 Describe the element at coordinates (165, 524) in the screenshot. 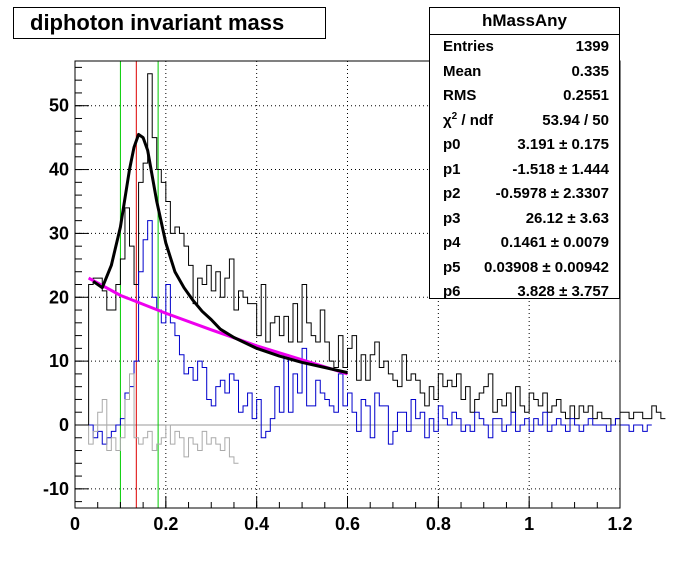

I see `x-tick-label: 0.2` at that location.